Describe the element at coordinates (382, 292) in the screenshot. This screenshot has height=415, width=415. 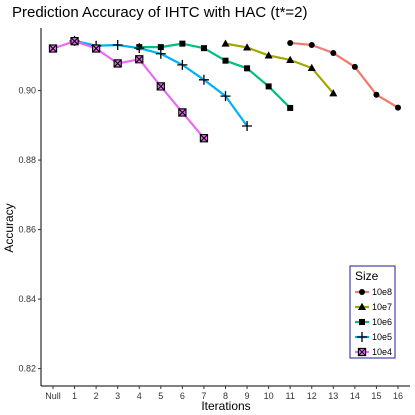
I see `legend-label: 10e8` at that location.